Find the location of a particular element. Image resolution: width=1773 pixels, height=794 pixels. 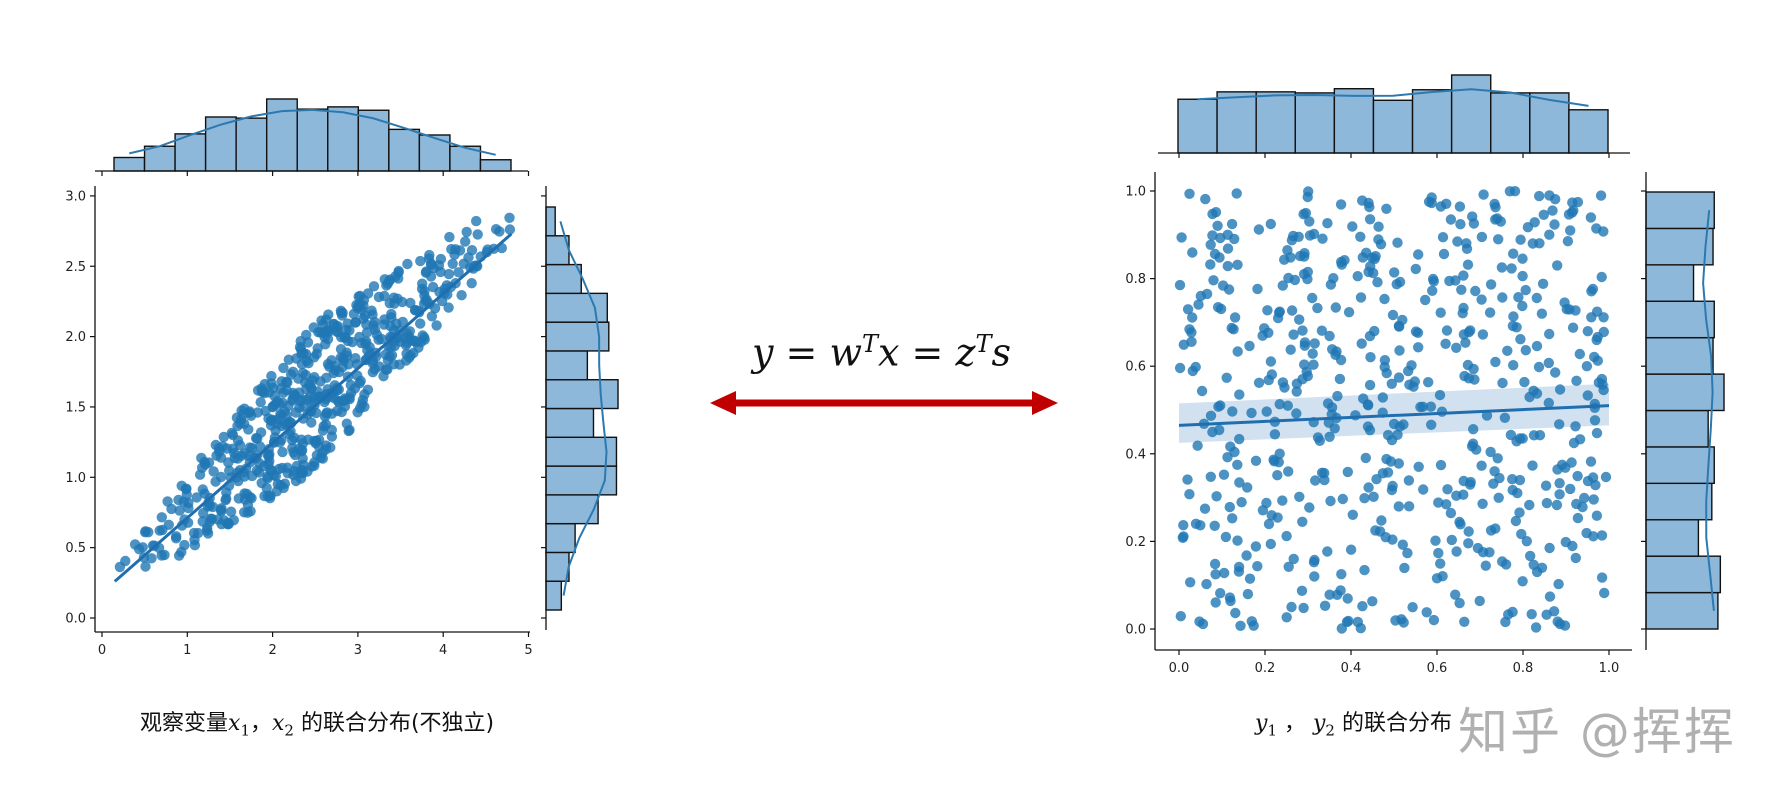

x-tick-label: 0.0 is located at coordinates (1179, 668).